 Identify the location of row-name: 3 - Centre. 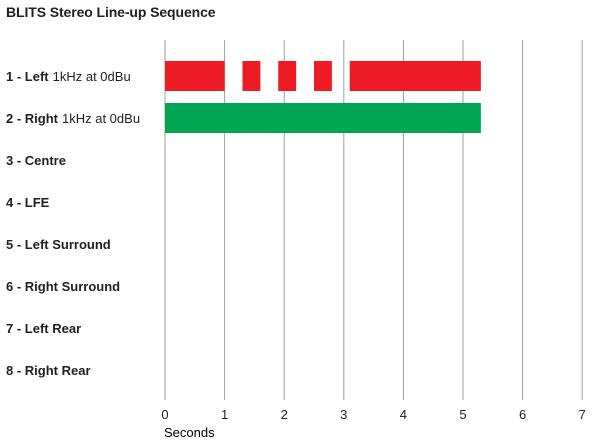
(36, 160).